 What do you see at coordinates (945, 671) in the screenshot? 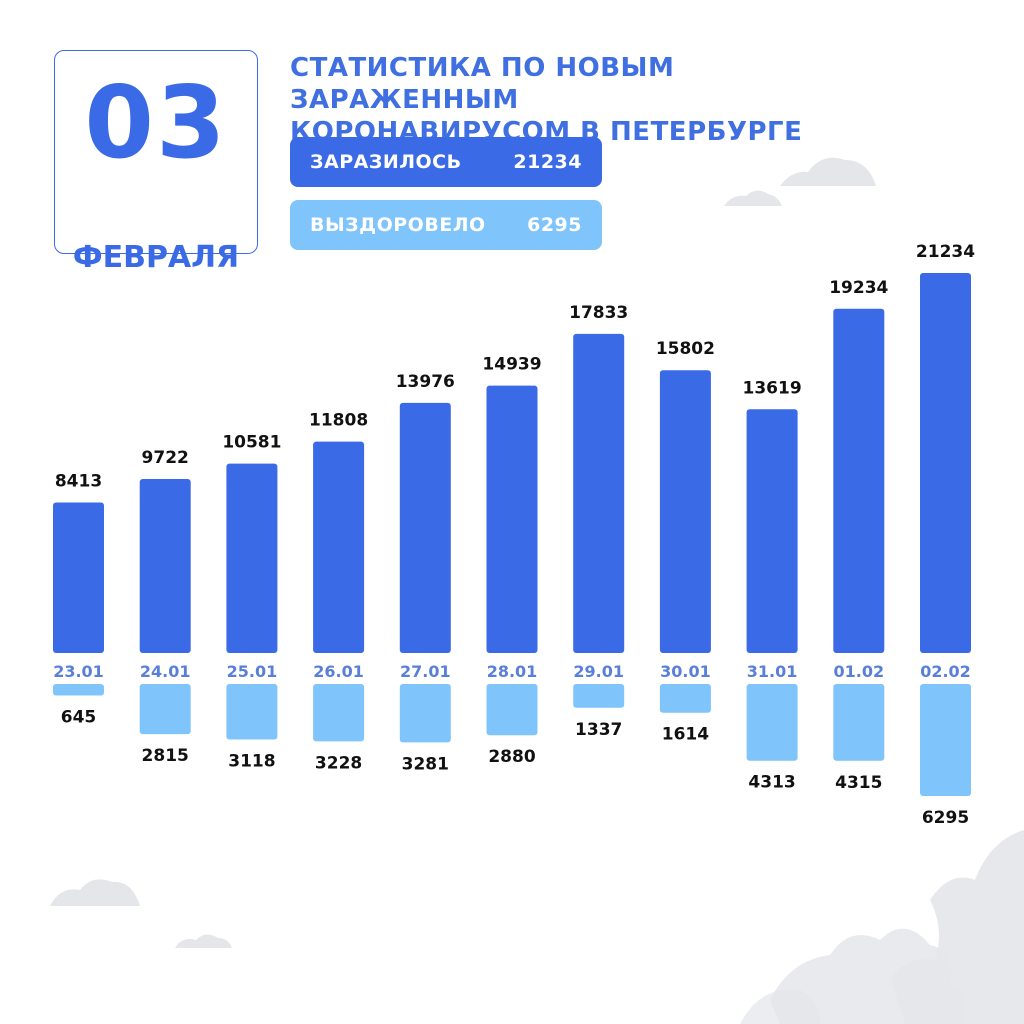
I see `date-tick-label: 02.02` at bounding box center [945, 671].